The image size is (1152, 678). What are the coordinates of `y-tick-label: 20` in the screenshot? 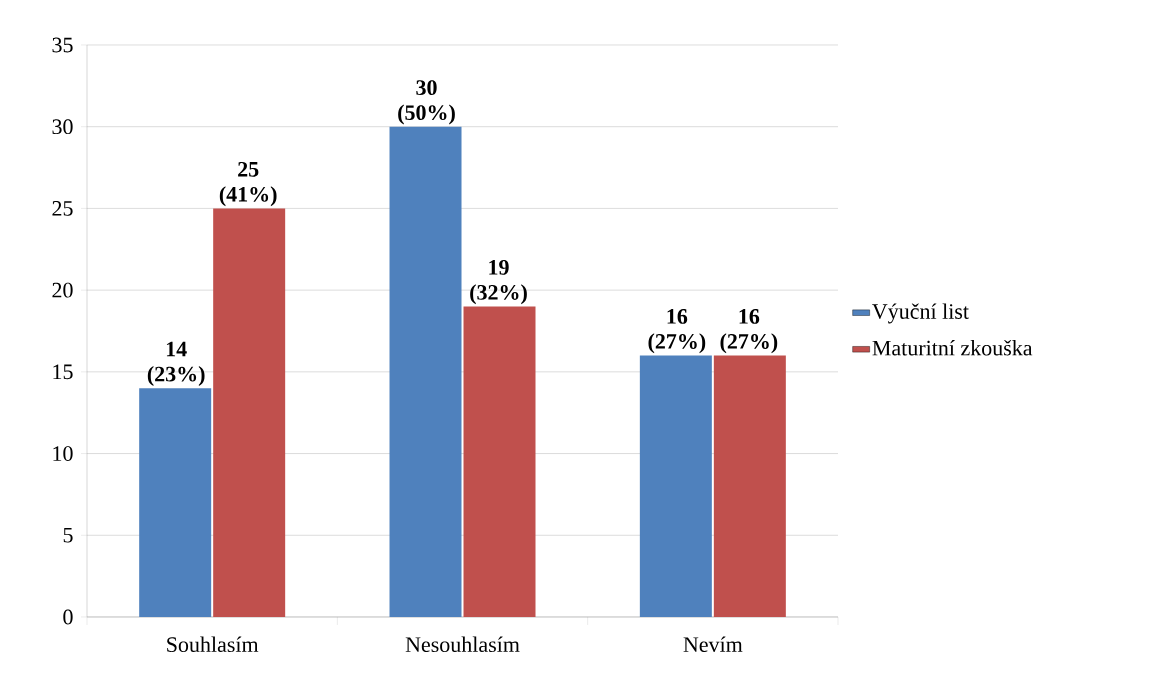 It's located at (62, 290).